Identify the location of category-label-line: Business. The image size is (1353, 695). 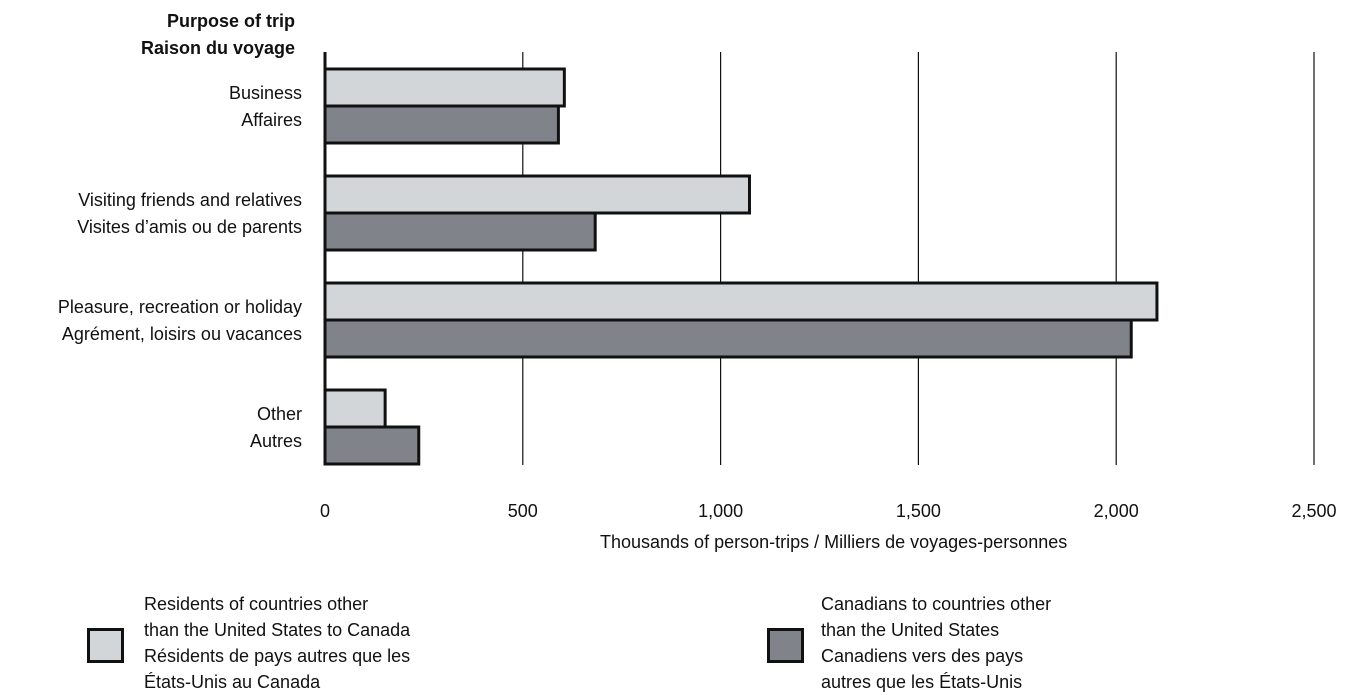
(265, 93).